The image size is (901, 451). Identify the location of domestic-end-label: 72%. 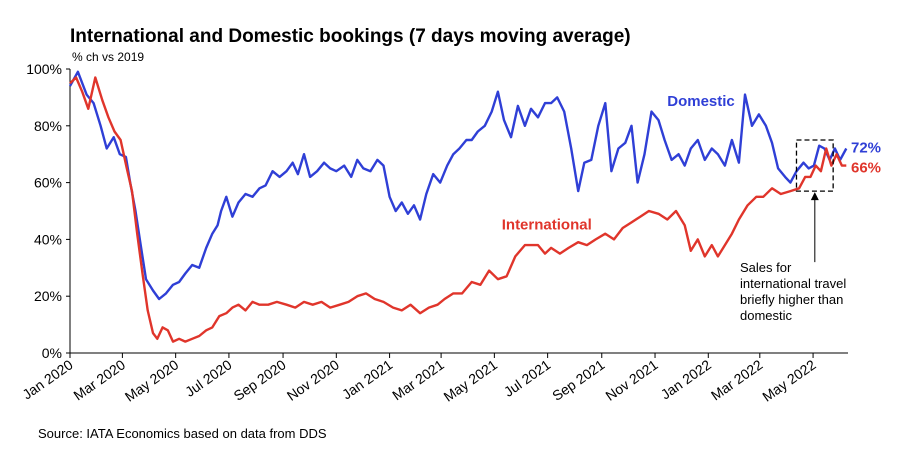
(866, 148).